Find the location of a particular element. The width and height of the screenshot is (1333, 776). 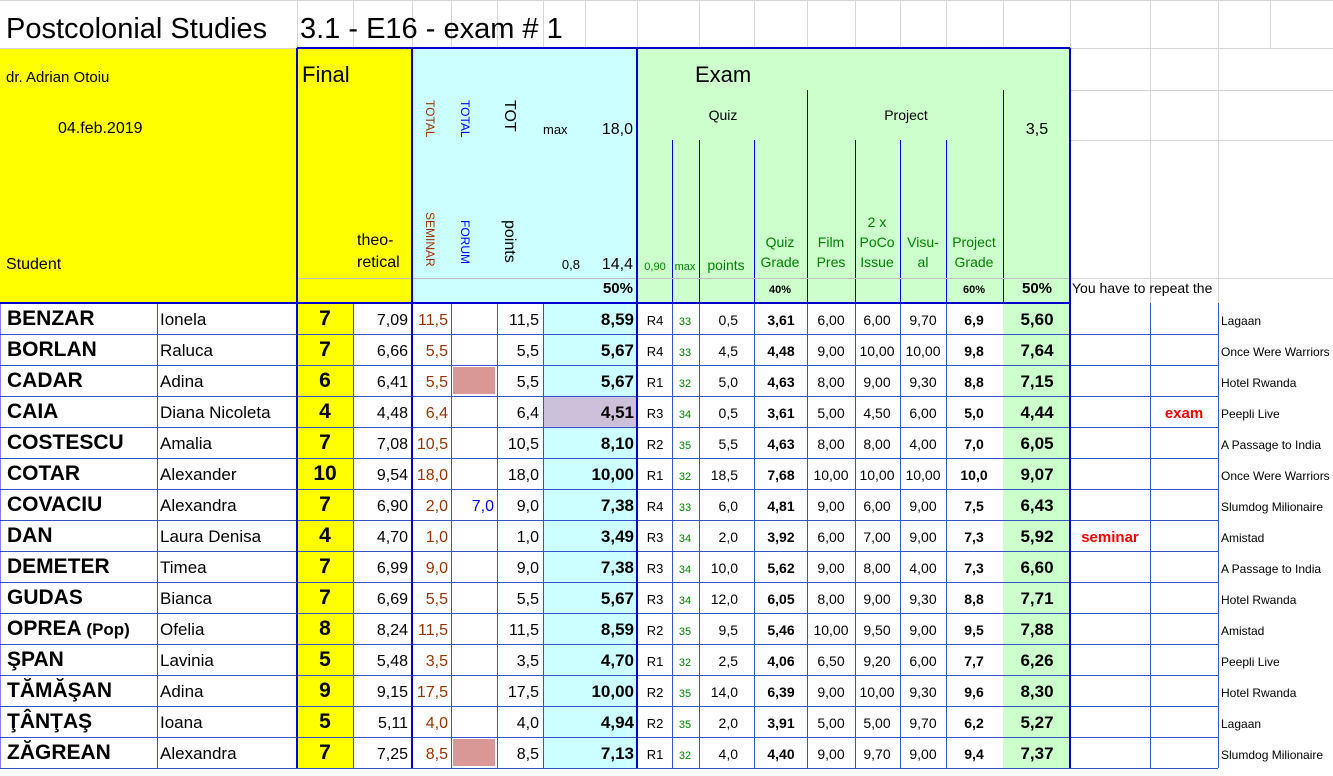

quiz-grade: 4,06 is located at coordinates (780, 661).